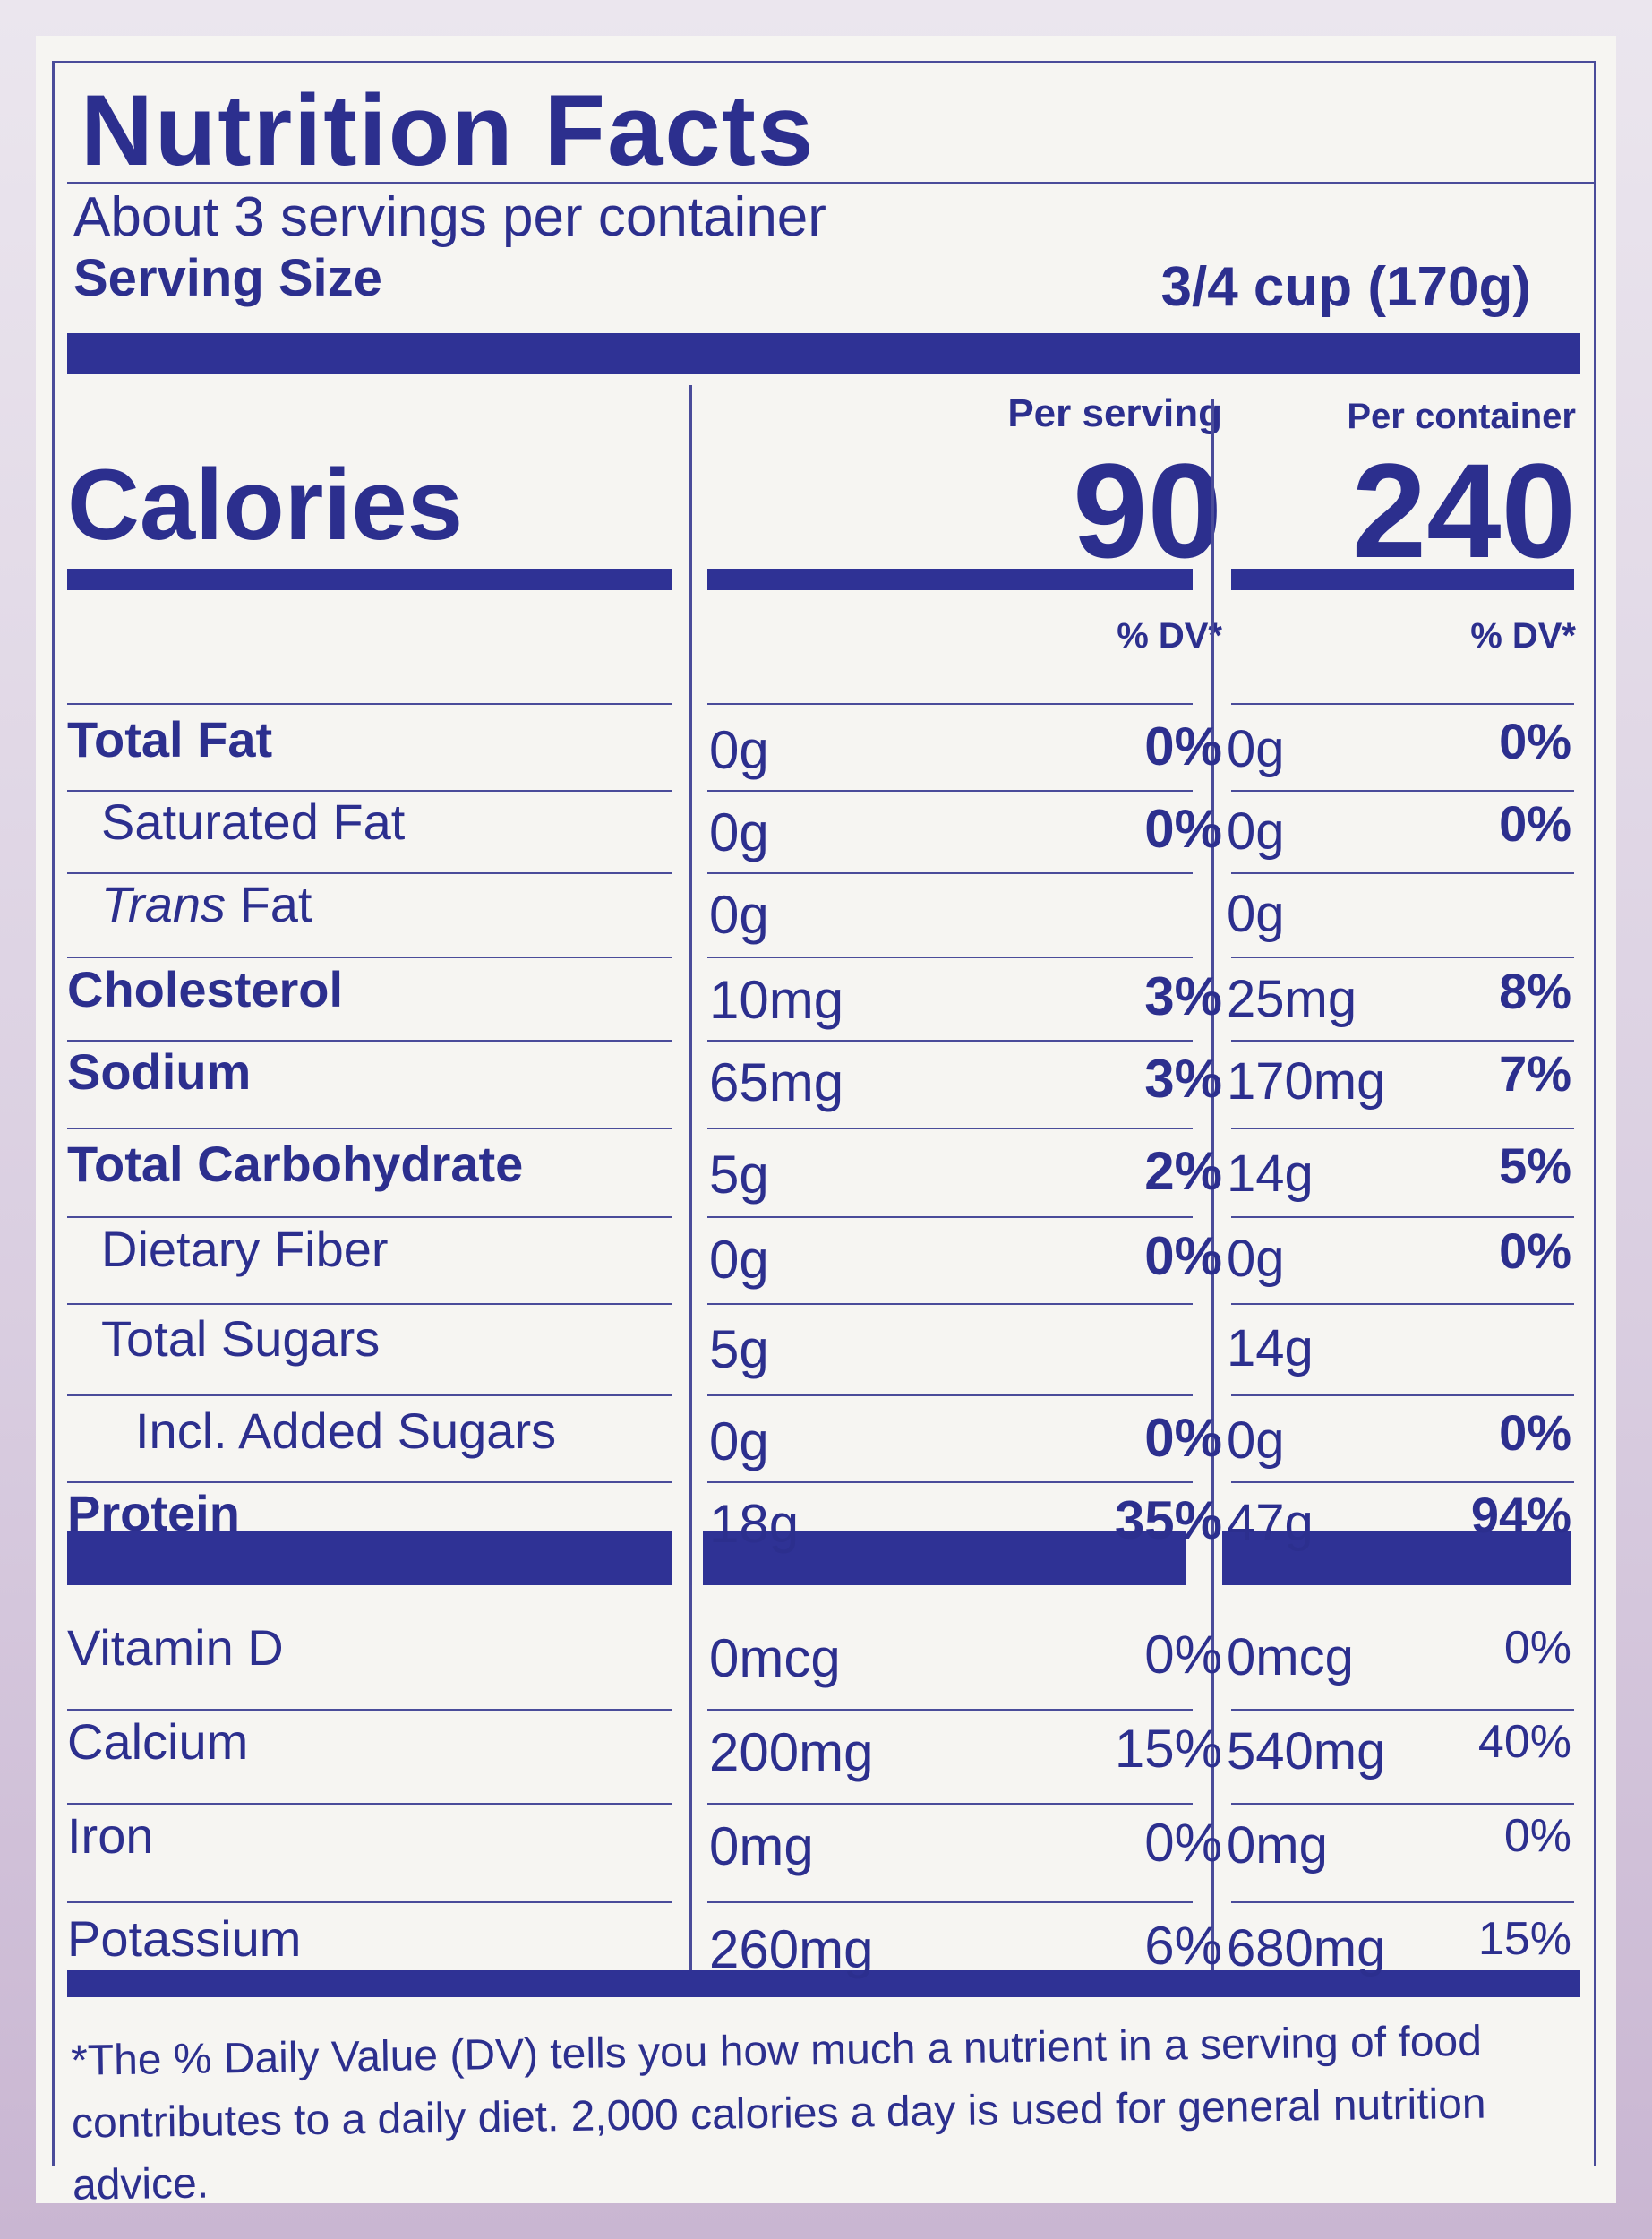  What do you see at coordinates (153, 1513) in the screenshot?
I see `nutrient-name: Protein` at bounding box center [153, 1513].